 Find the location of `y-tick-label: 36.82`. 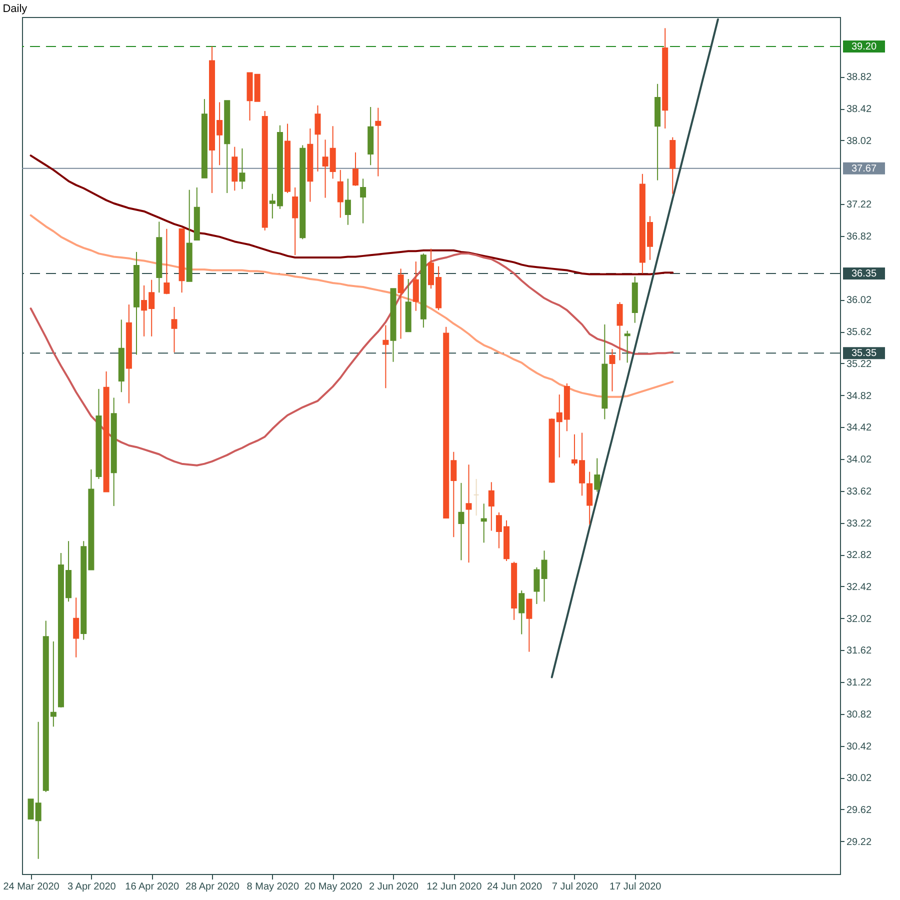

y-tick-label: 36.82 is located at coordinates (859, 237).